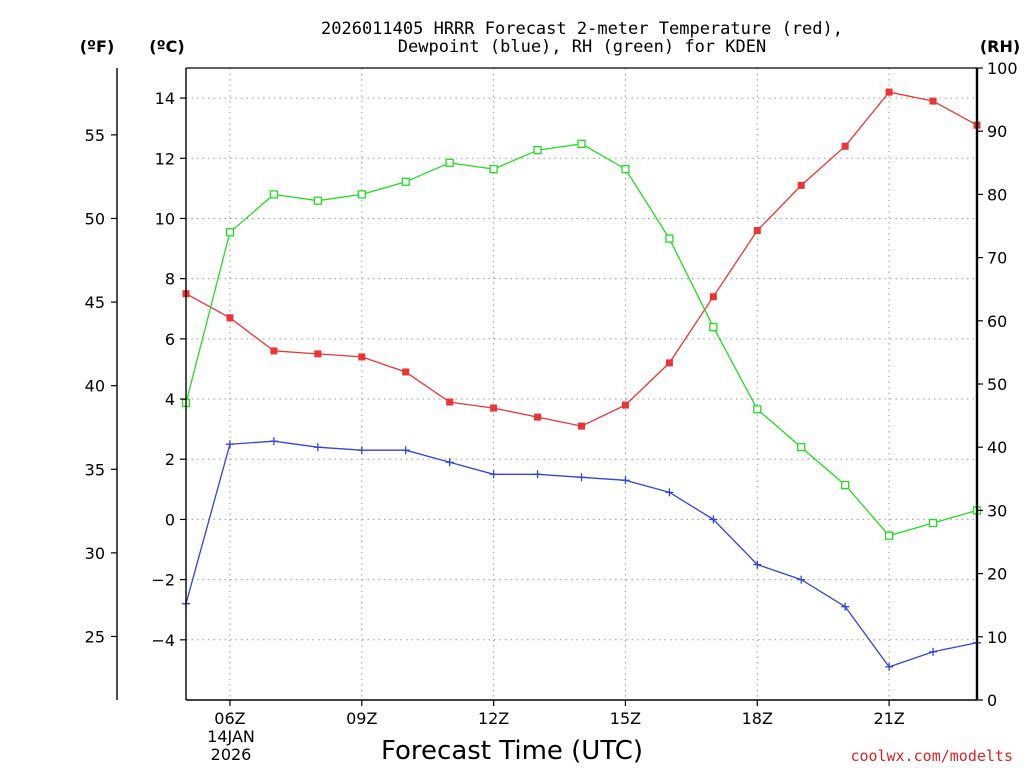 This screenshot has width=1024, height=768. What do you see at coordinates (95, 302) in the screenshot?
I see `fahrenheit-tick-label: 45` at bounding box center [95, 302].